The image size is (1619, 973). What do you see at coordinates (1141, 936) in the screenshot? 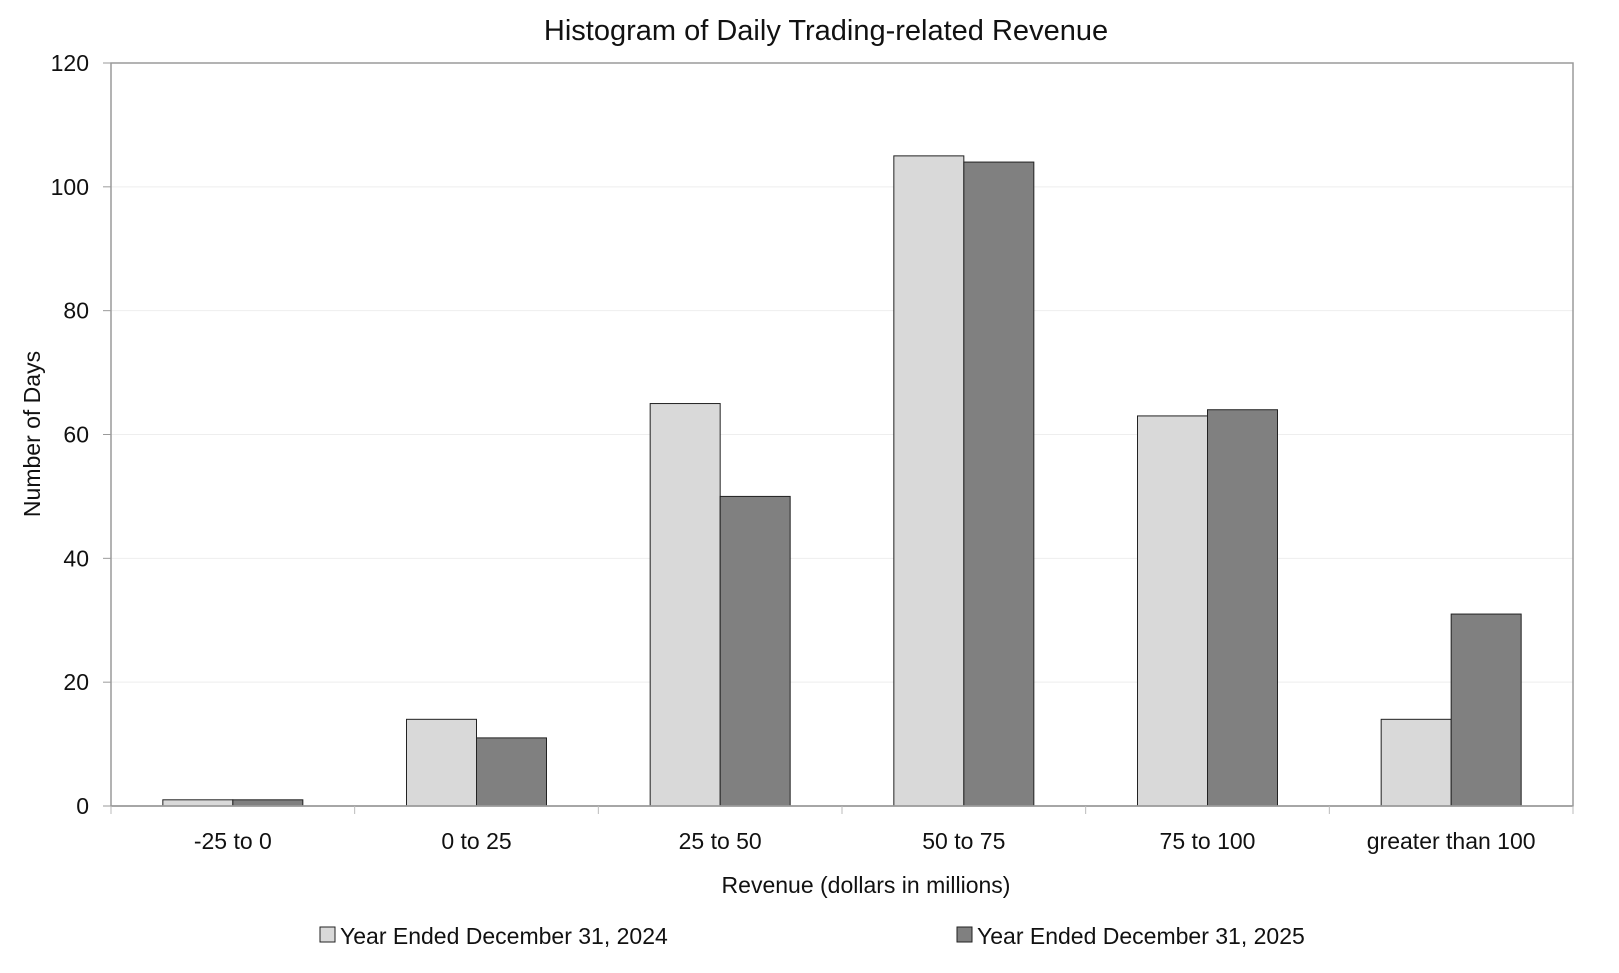
I see `legend-label: Year Ended December 31, 2025` at bounding box center [1141, 936].